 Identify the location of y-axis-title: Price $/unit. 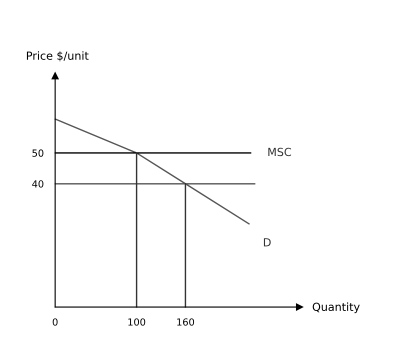
(57, 56).